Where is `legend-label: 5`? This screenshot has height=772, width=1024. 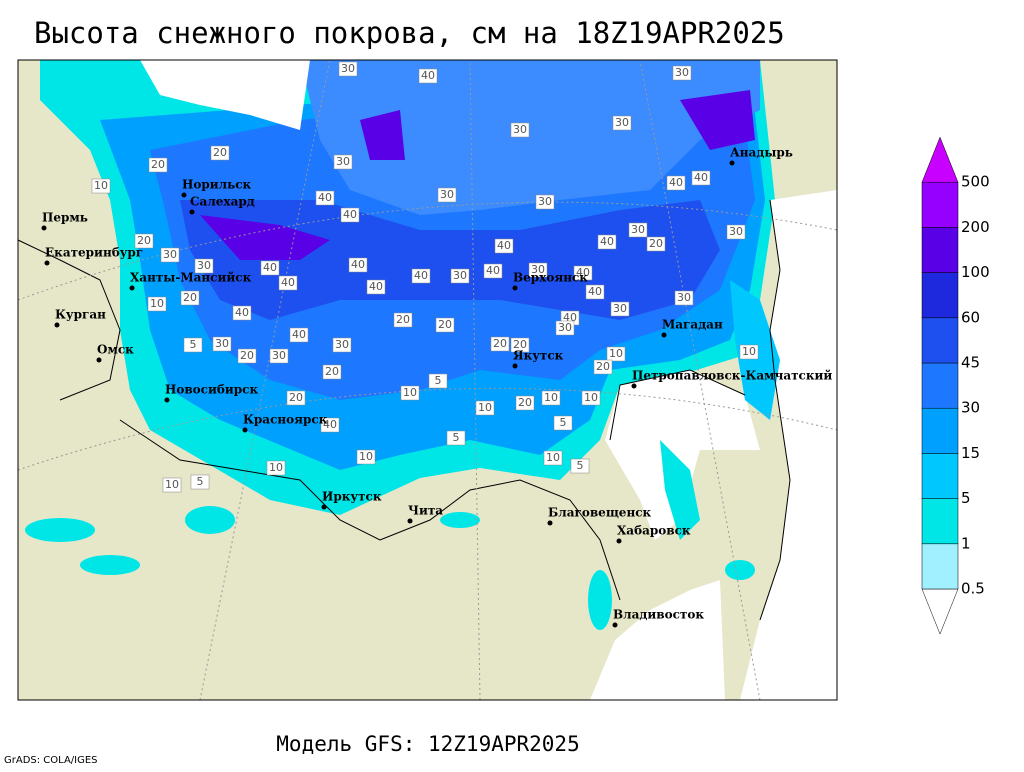 legend-label: 5 is located at coordinates (966, 498).